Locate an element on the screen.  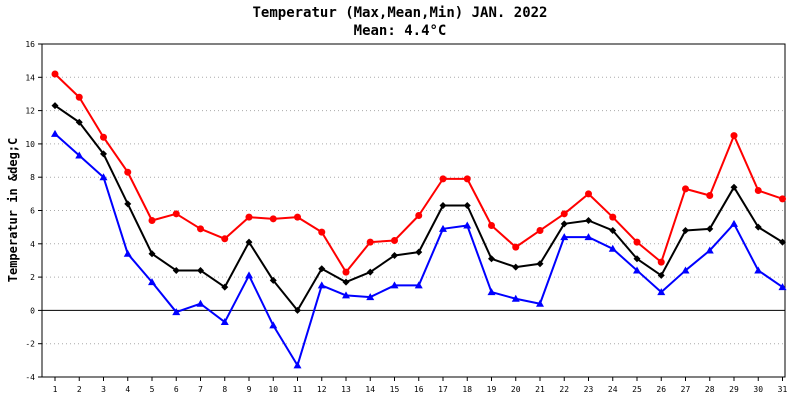
chart-title: Temperatur (Max,Mean,Min) JAN. 2022 is located at coordinates (400, 13).